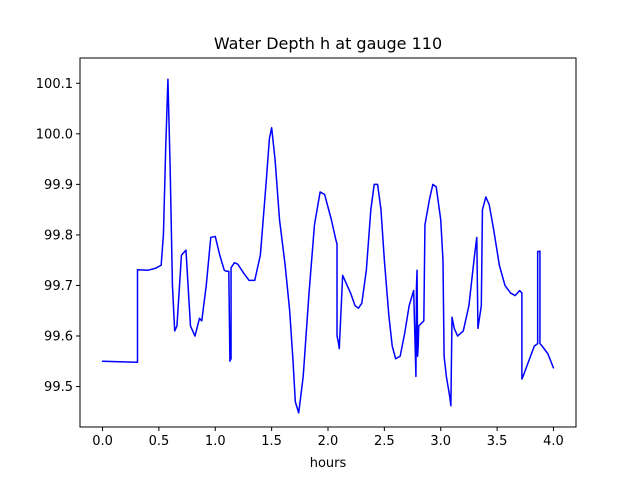  I want to click on y-tick-label: 100.1, so click(54, 84).